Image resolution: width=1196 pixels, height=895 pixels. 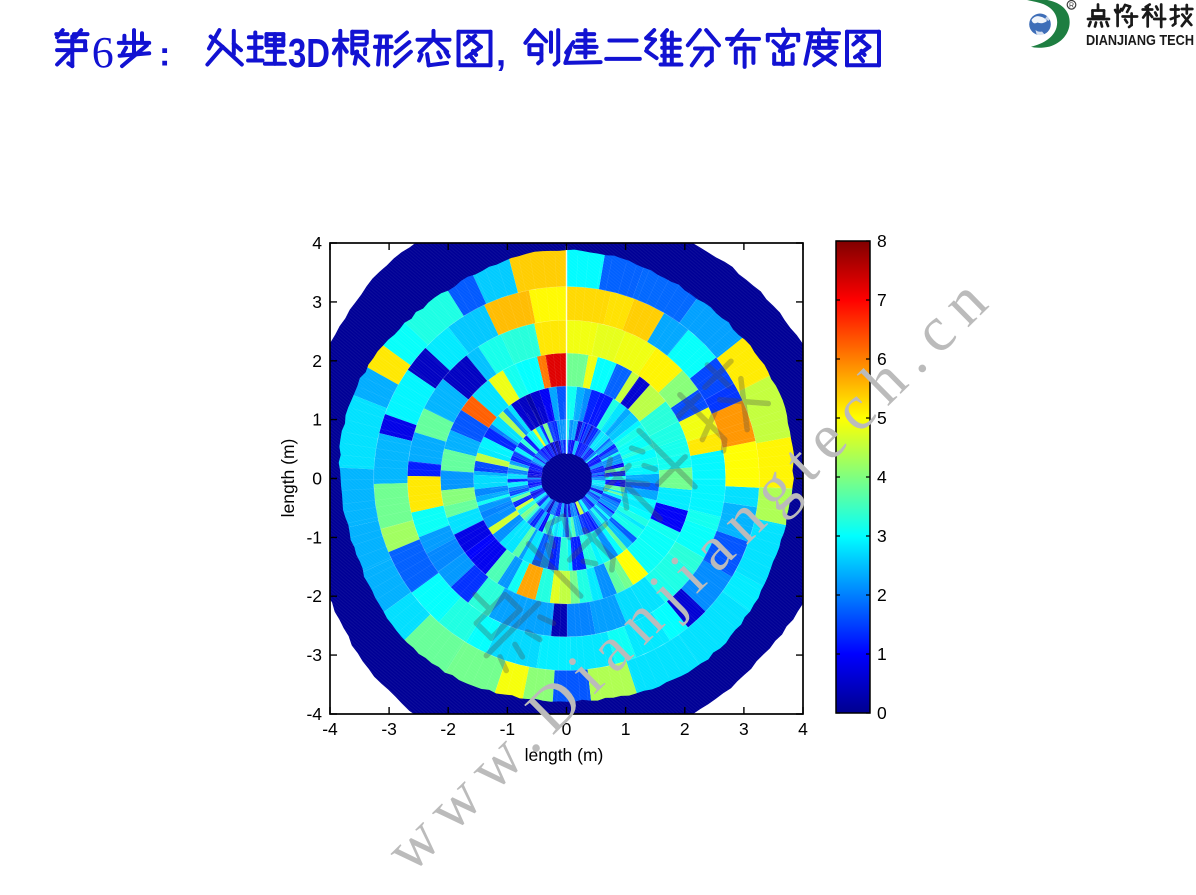 What do you see at coordinates (882, 418) in the screenshot?
I see `svg-text: 5` at bounding box center [882, 418].